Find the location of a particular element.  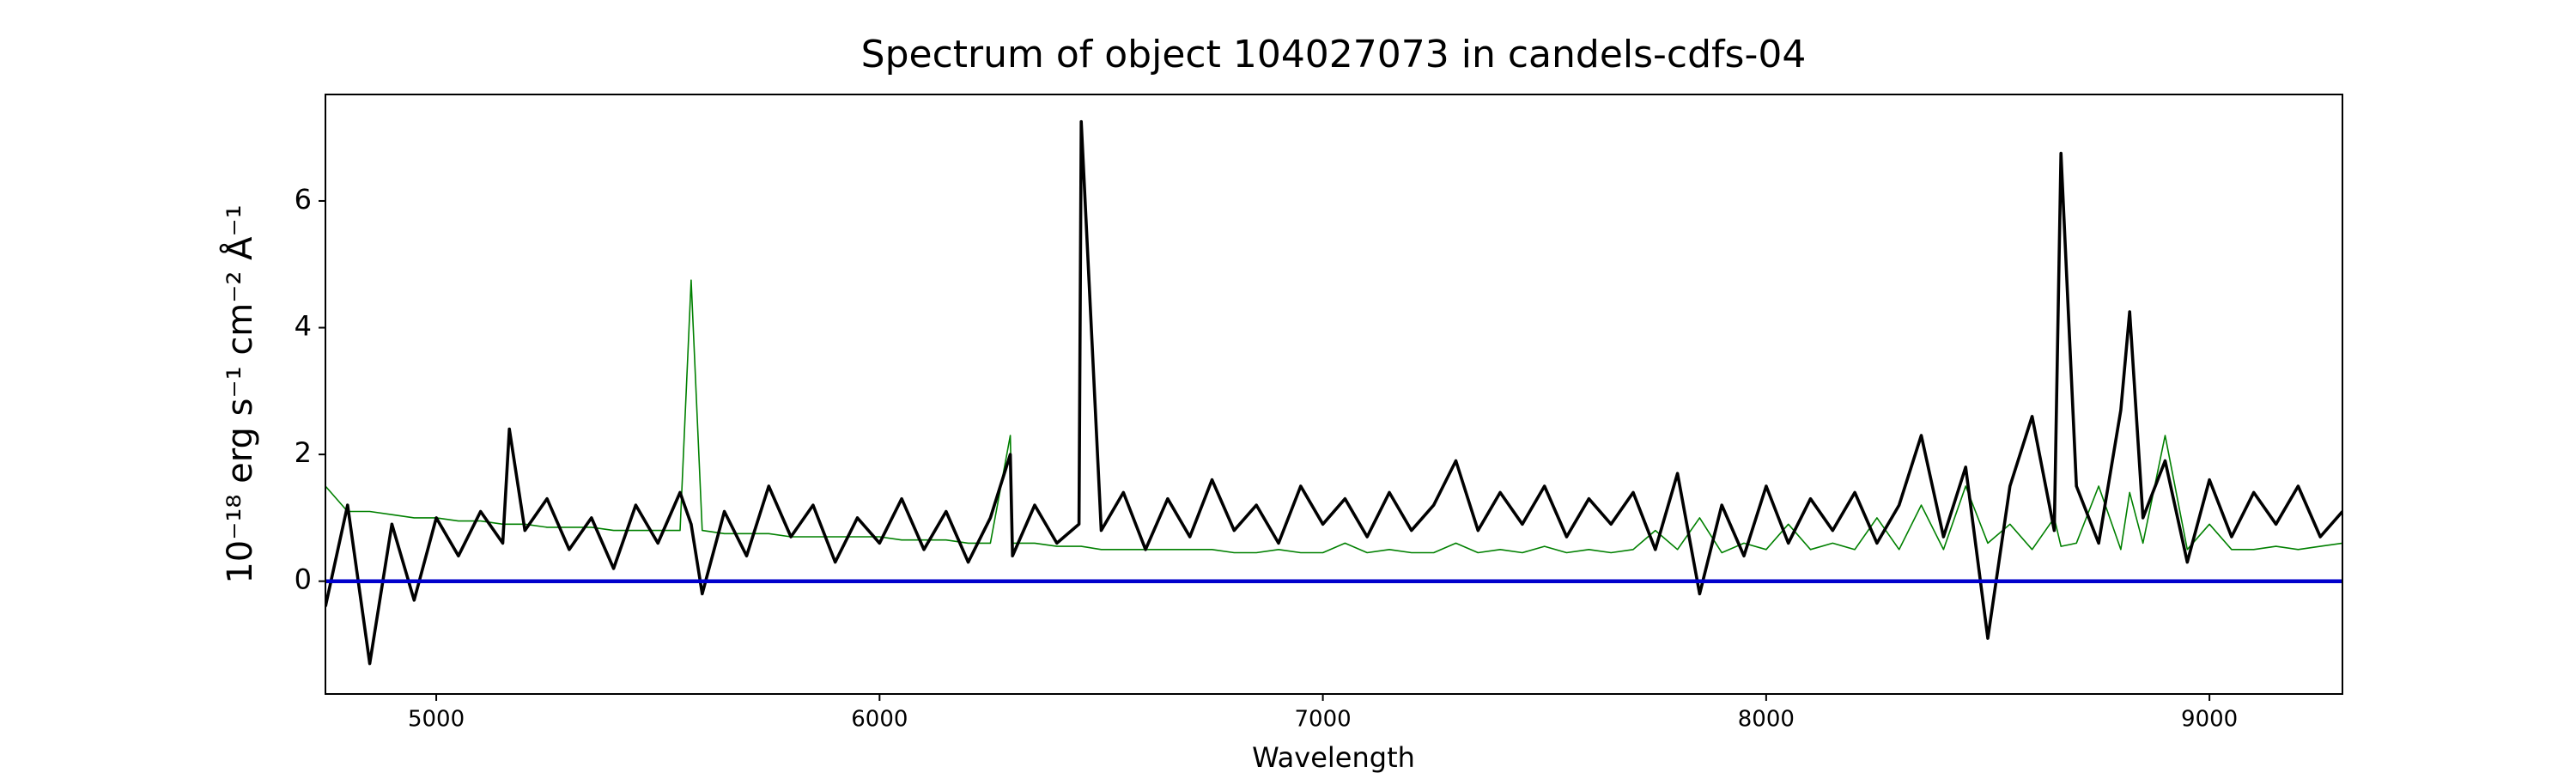

x-tick-label: 6000 is located at coordinates (879, 720).